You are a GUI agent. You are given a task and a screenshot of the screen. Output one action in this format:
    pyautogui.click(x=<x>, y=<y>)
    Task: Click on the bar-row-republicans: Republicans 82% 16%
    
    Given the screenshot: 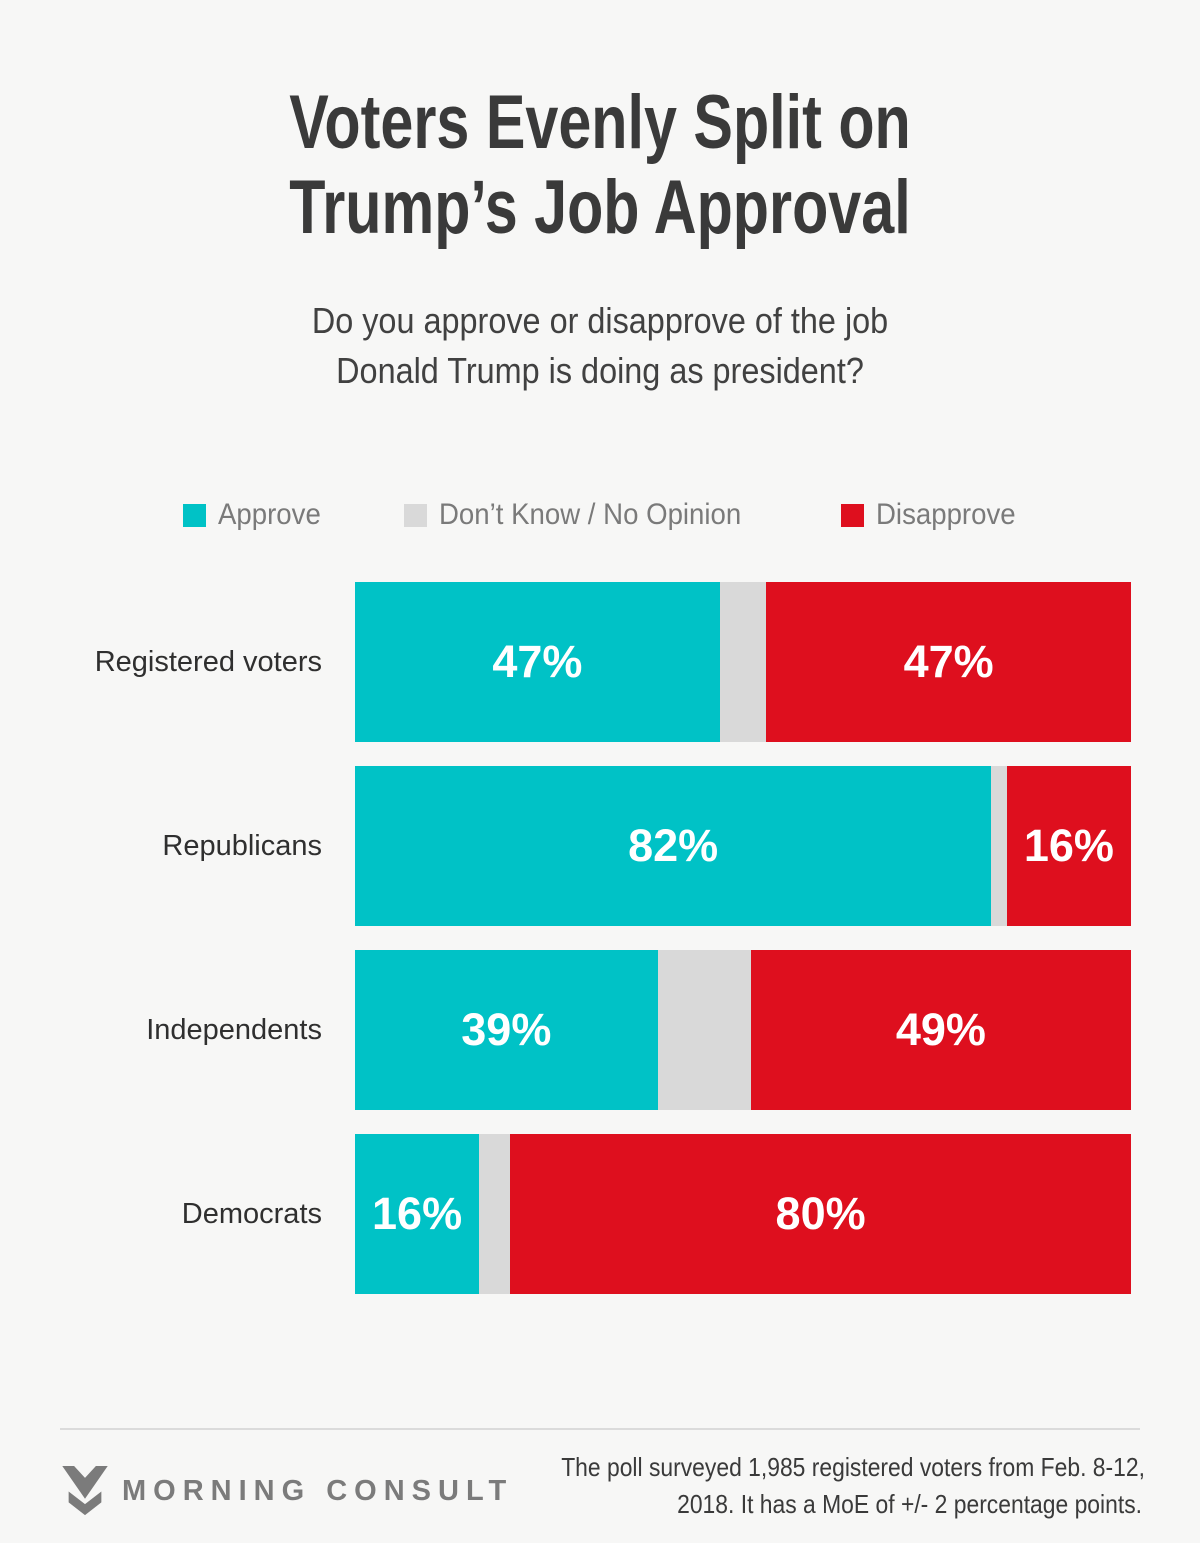 What is the action you would take?
    pyautogui.click(x=600, y=846)
    